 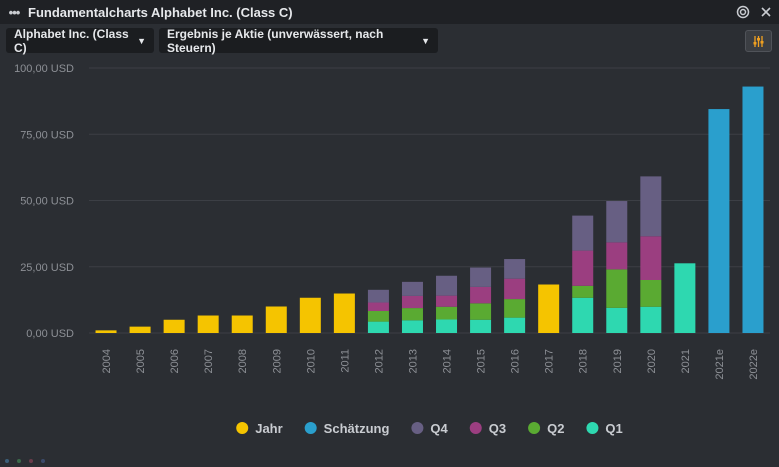 What do you see at coordinates (743, 12) in the screenshot?
I see `maximize-icon` at bounding box center [743, 12].